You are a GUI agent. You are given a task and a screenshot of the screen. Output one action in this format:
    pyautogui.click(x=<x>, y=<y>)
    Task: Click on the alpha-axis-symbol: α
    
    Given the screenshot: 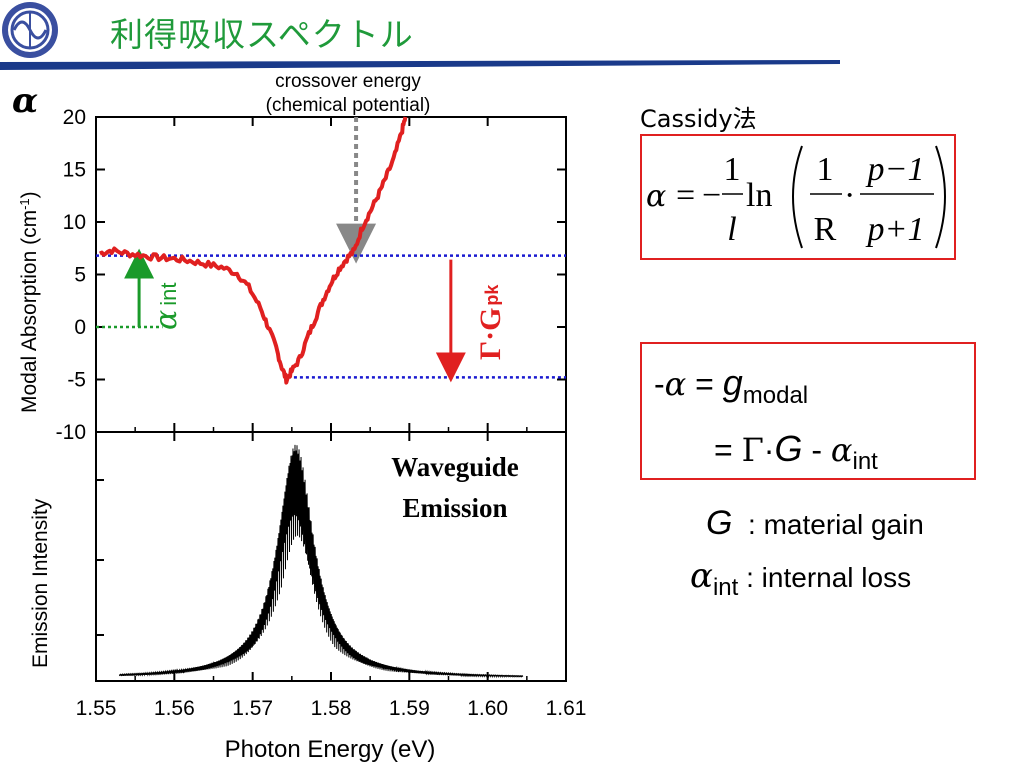 What is the action you would take?
    pyautogui.click(x=25, y=101)
    